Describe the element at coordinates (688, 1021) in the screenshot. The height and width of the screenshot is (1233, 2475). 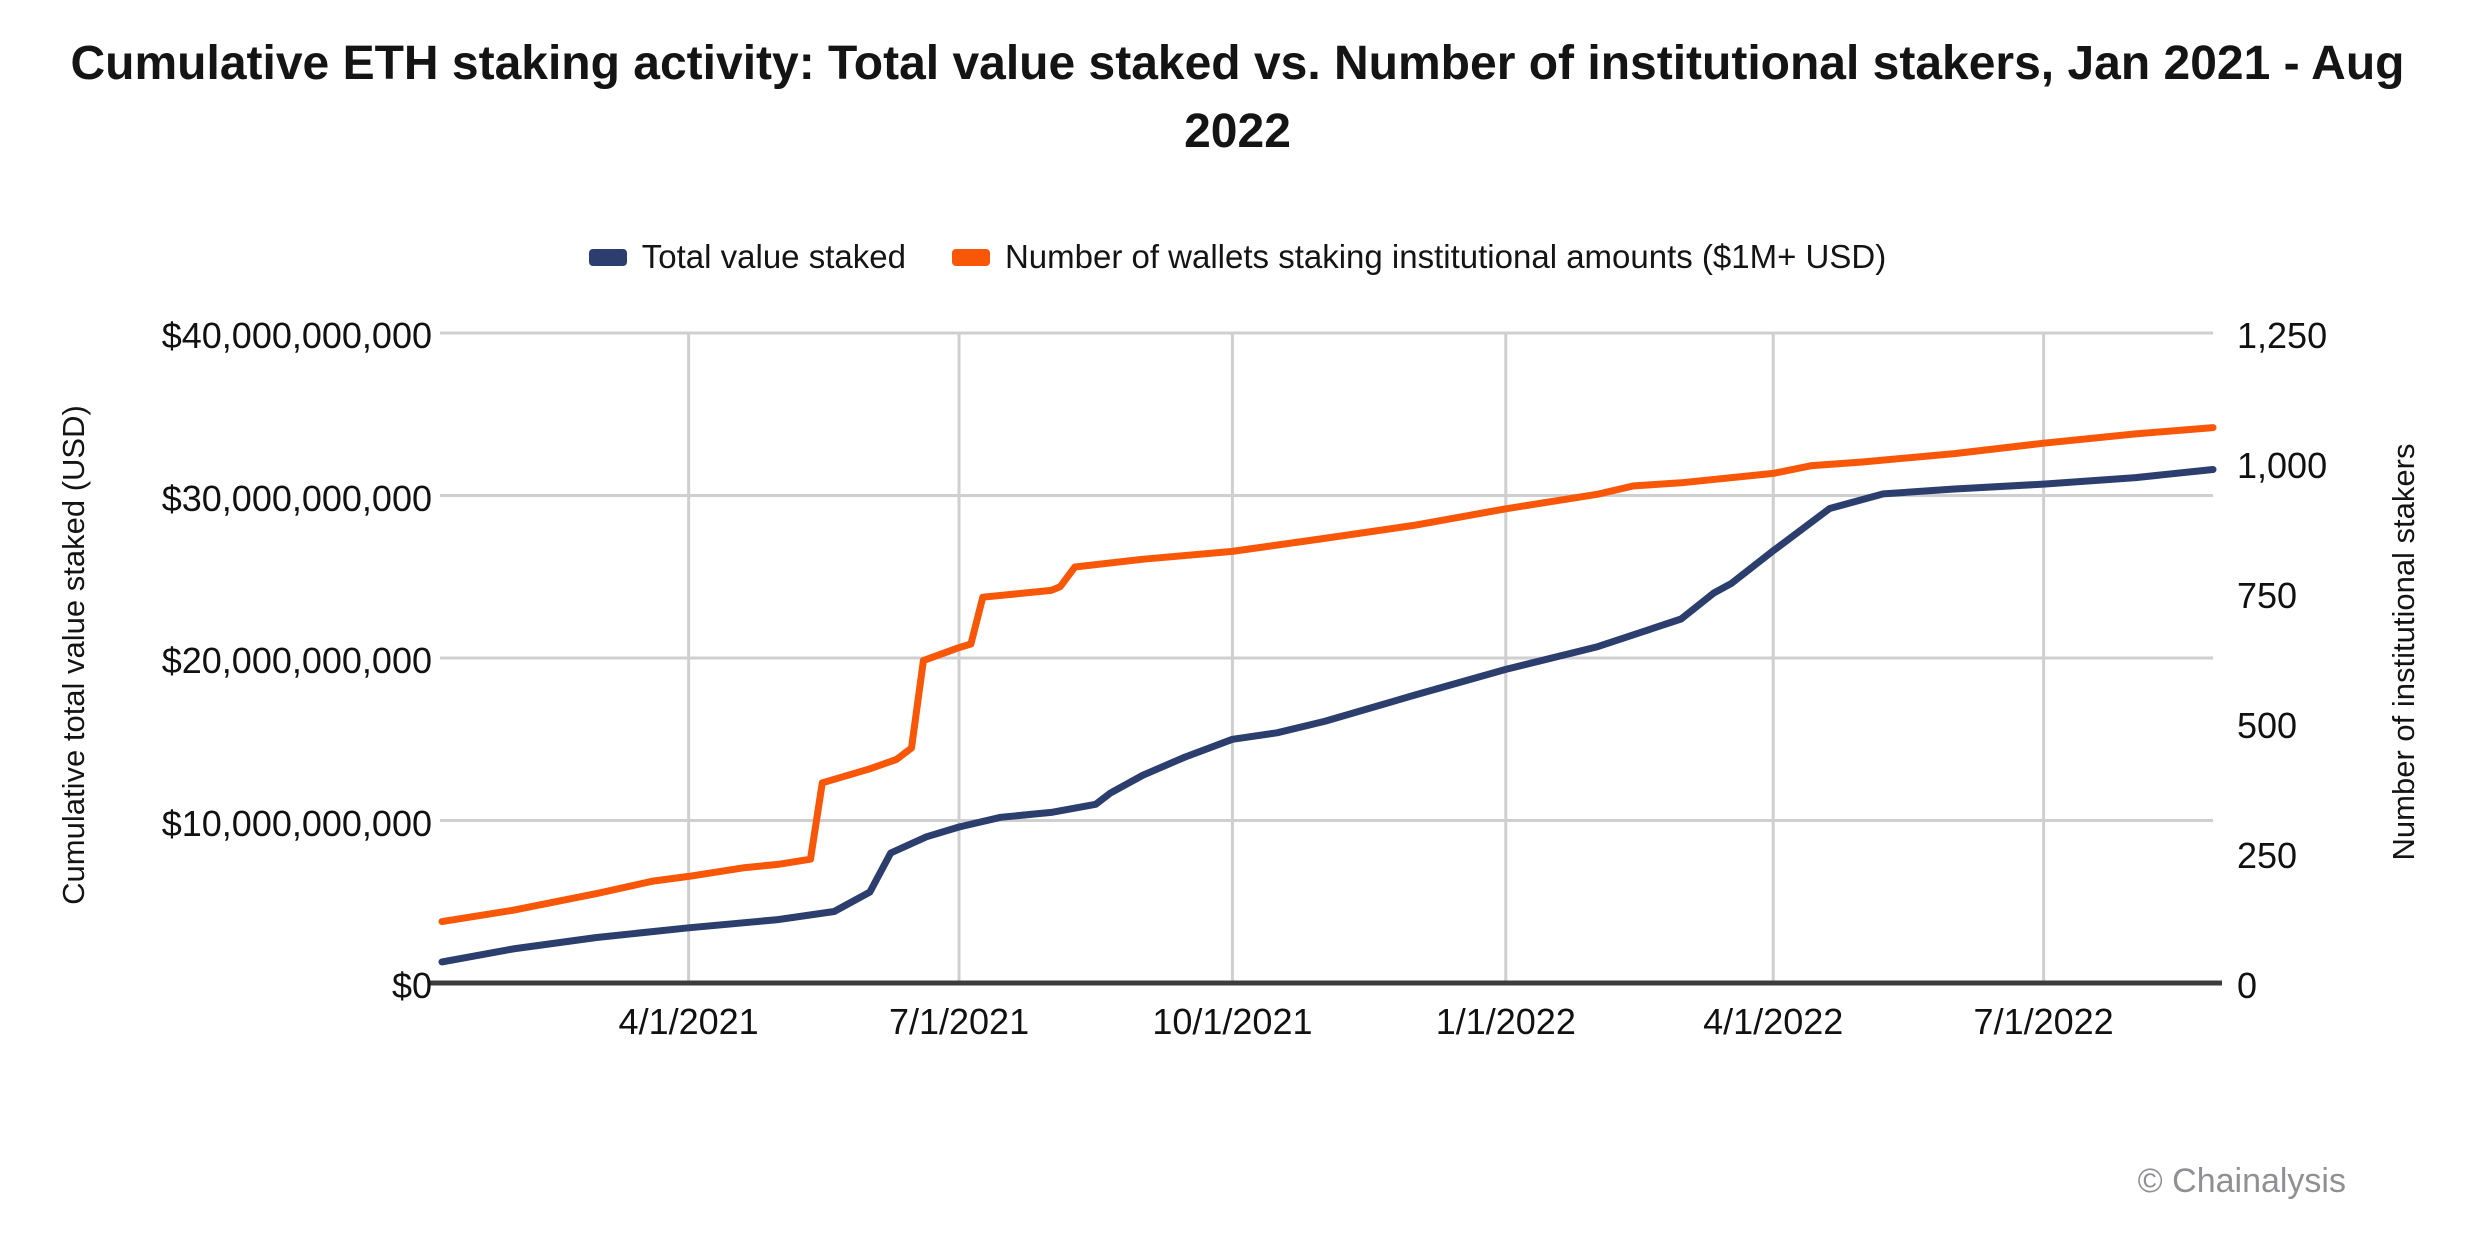
I see `x-tick-label: 4/1/2021` at that location.